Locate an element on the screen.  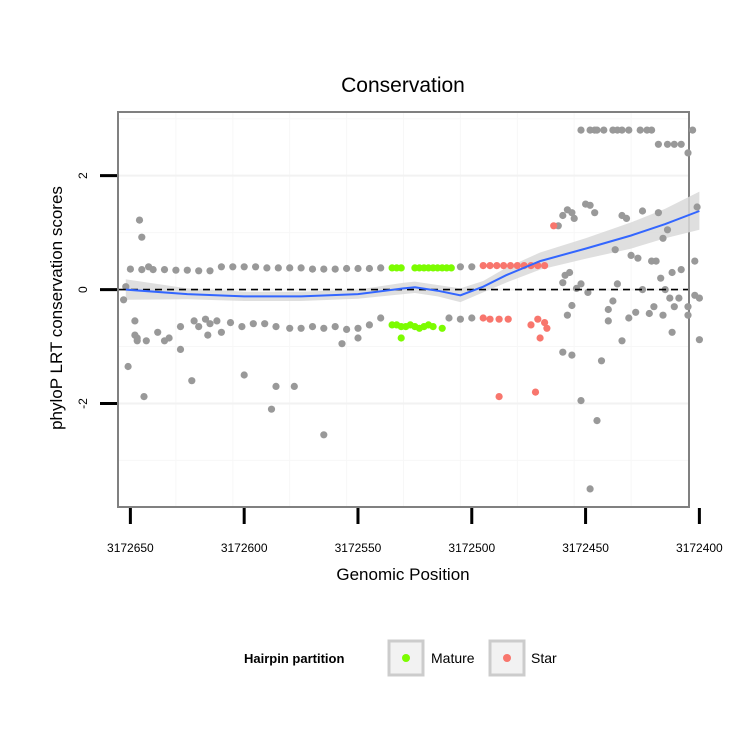
legend-label-mature: Mature is located at coordinates (453, 658).